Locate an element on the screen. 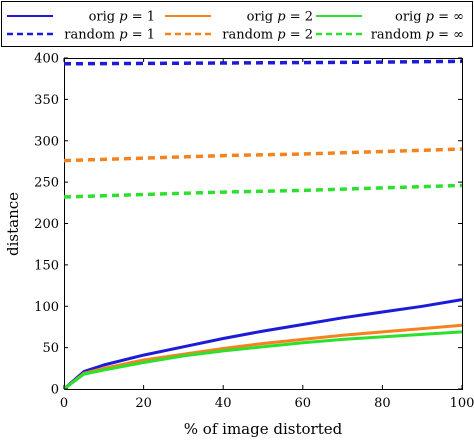 The width and height of the screenshot is (474, 441). legend-box is located at coordinates (237, 24).